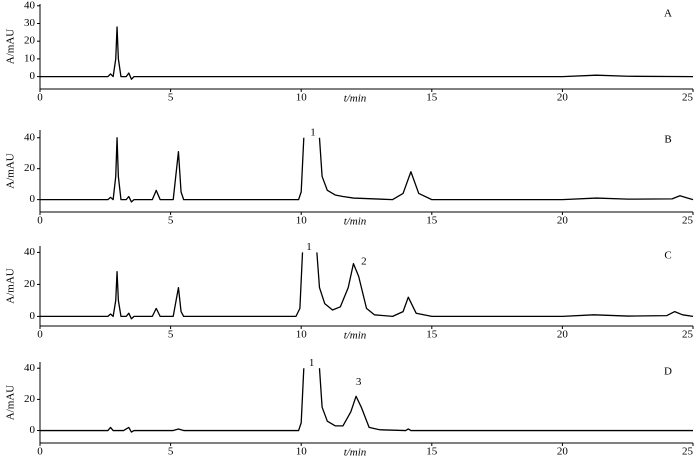  I want to click on peak-label: 2, so click(364, 262).